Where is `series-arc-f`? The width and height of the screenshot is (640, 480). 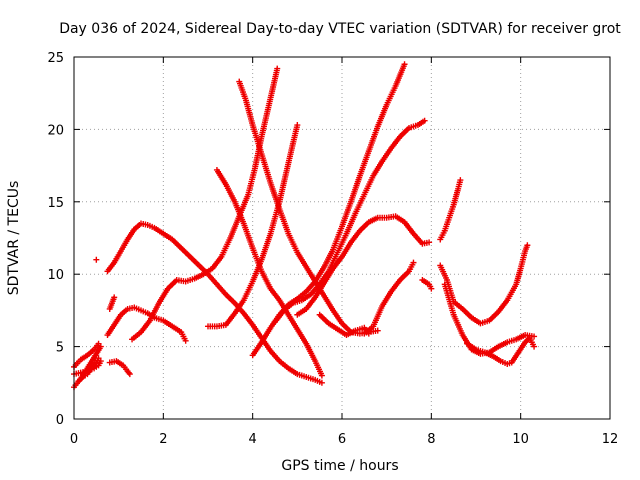
series-arc-f is located at coordinates (214, 303).